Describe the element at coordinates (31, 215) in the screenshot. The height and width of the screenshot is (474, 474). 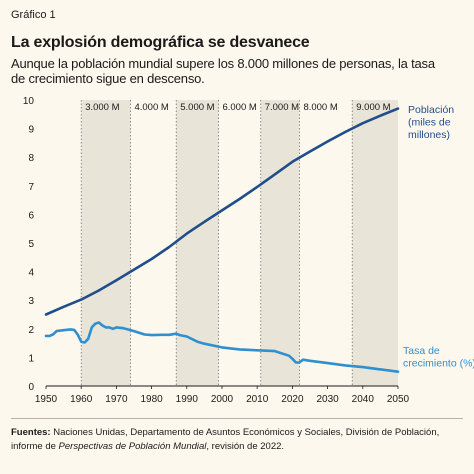
I see `y-tick-label: 6` at that location.